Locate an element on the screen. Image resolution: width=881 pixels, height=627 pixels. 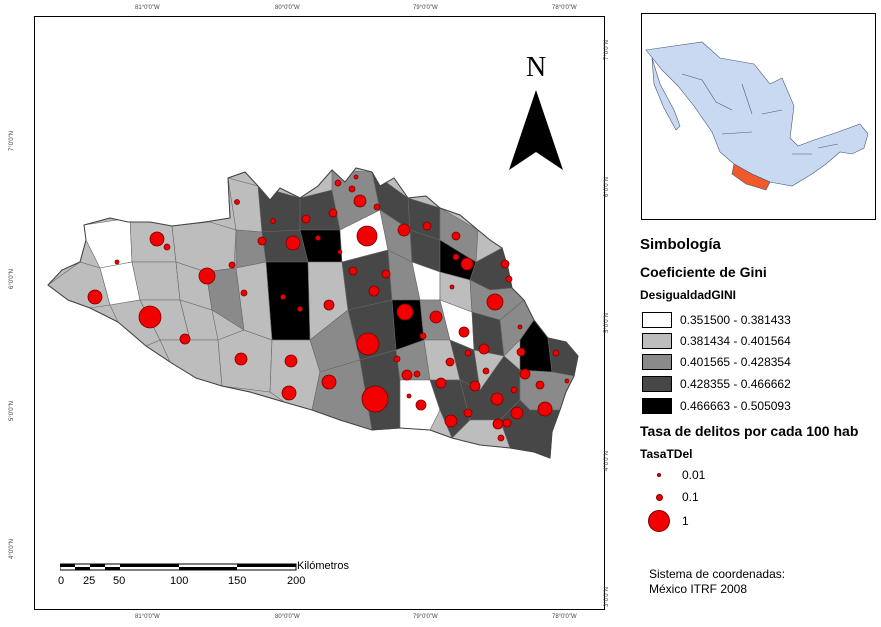
gini-field: DesigualdadGINI is located at coordinates (688, 295).